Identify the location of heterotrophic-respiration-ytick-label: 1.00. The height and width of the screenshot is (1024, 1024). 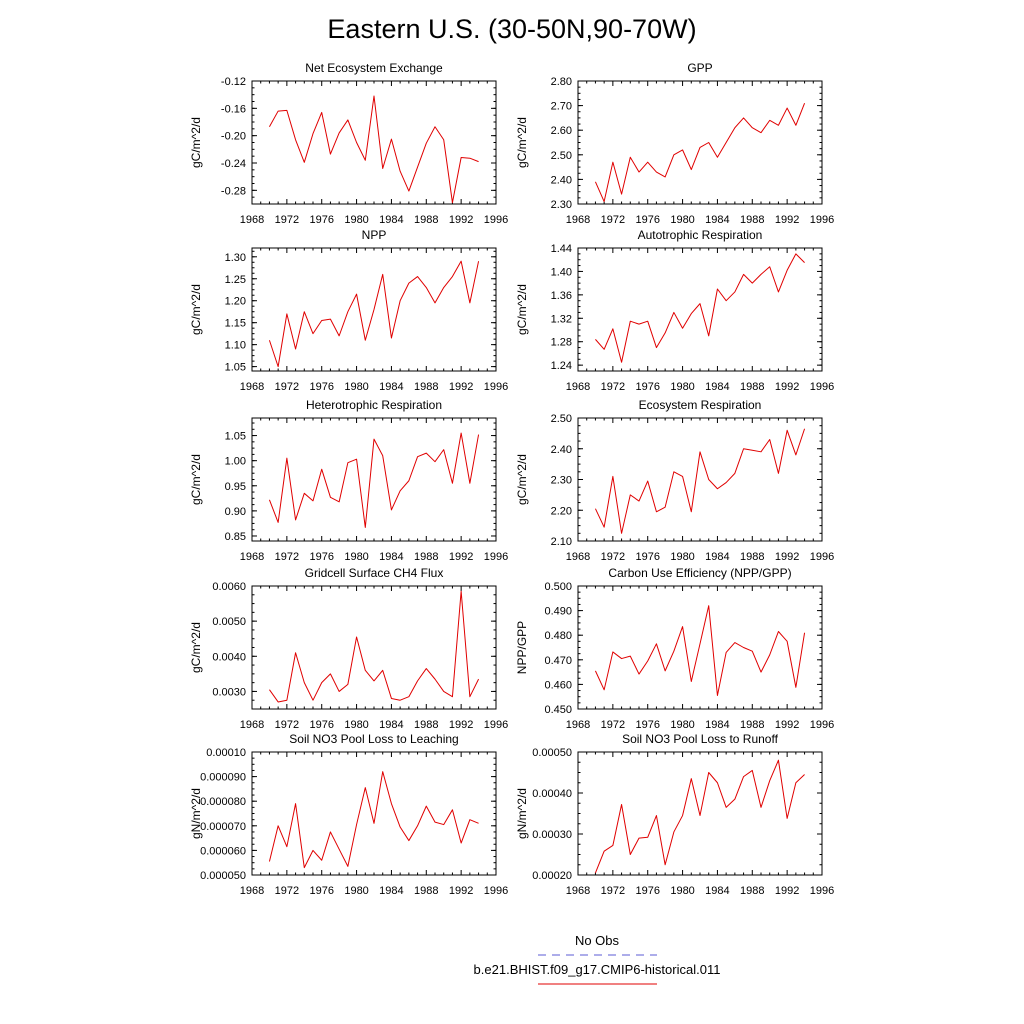
(235, 462).